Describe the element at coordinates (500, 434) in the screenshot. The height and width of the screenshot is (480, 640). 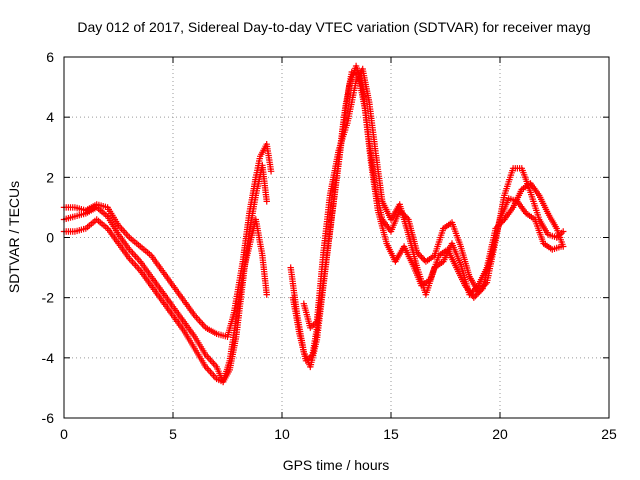
I see `x-tick-label: 20` at that location.